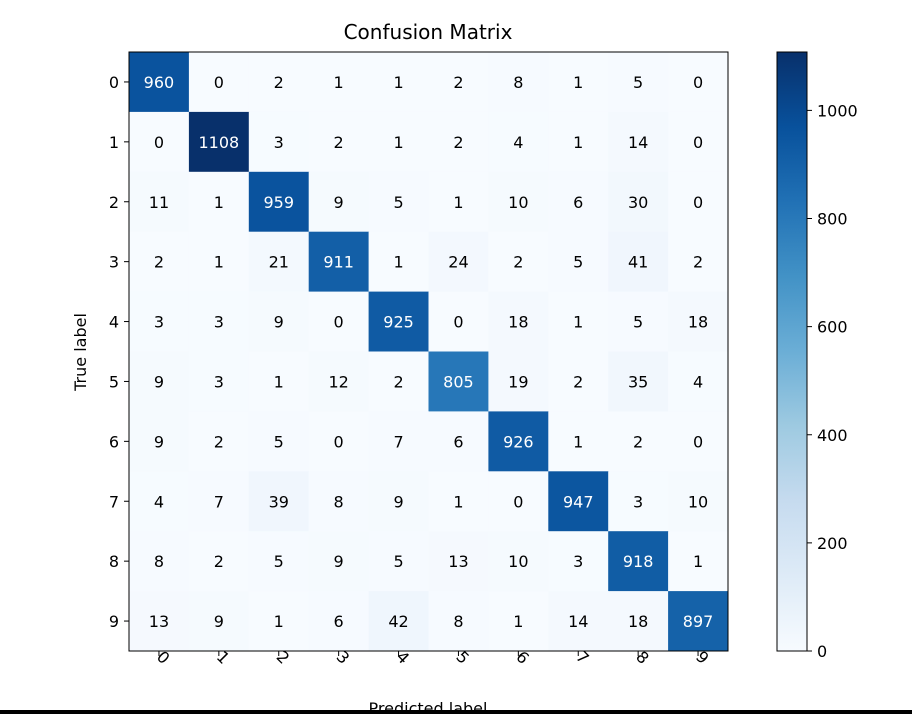 The height and width of the screenshot is (714, 912). I want to click on cell-value-label: 35, so click(638, 381).